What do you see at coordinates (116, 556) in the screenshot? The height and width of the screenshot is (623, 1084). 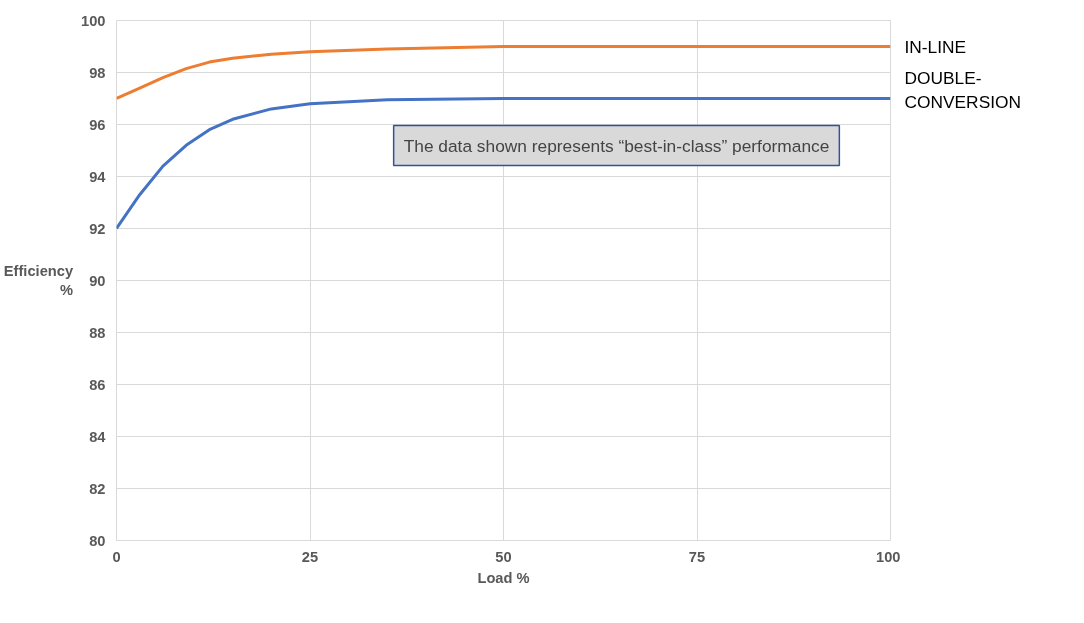 I see `x-tick-label: 0` at bounding box center [116, 556].